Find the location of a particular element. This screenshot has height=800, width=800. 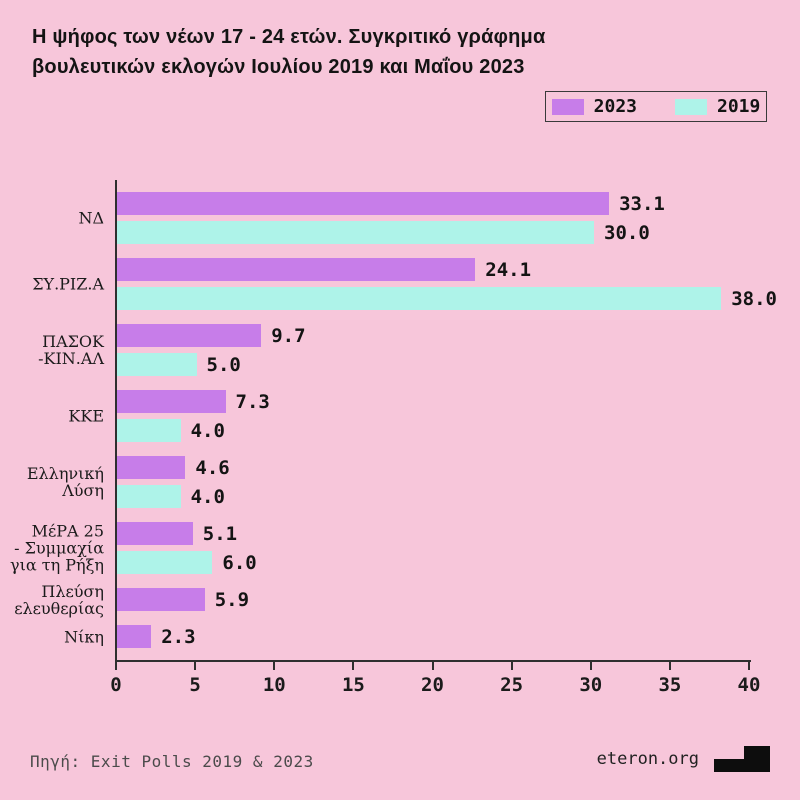

category-label: ΣΥ.ΡΙΖ.Α is located at coordinates (54, 284).